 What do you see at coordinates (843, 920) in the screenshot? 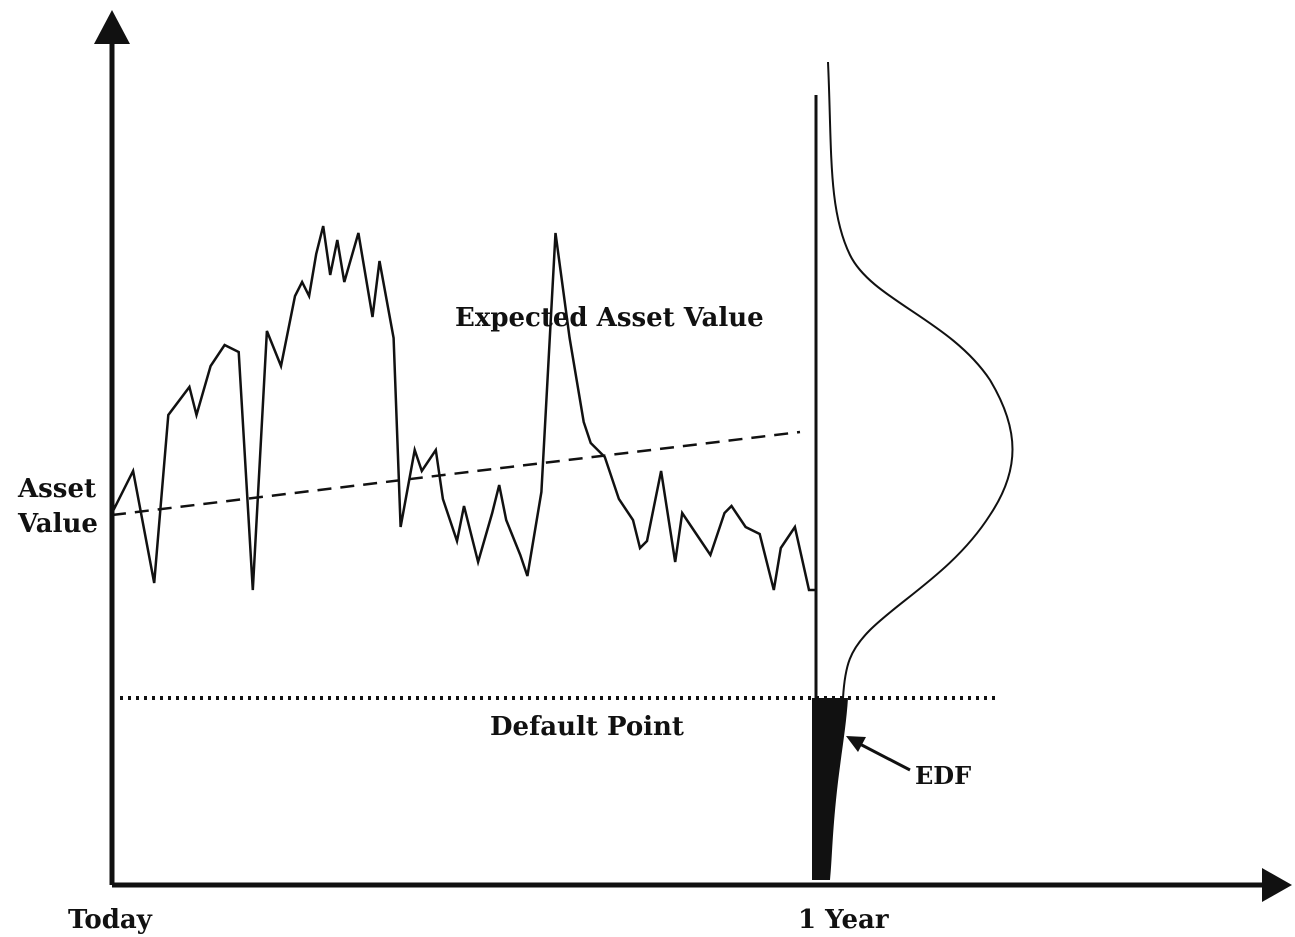
I see `x-axis-end-label: 1 Year` at bounding box center [843, 920].